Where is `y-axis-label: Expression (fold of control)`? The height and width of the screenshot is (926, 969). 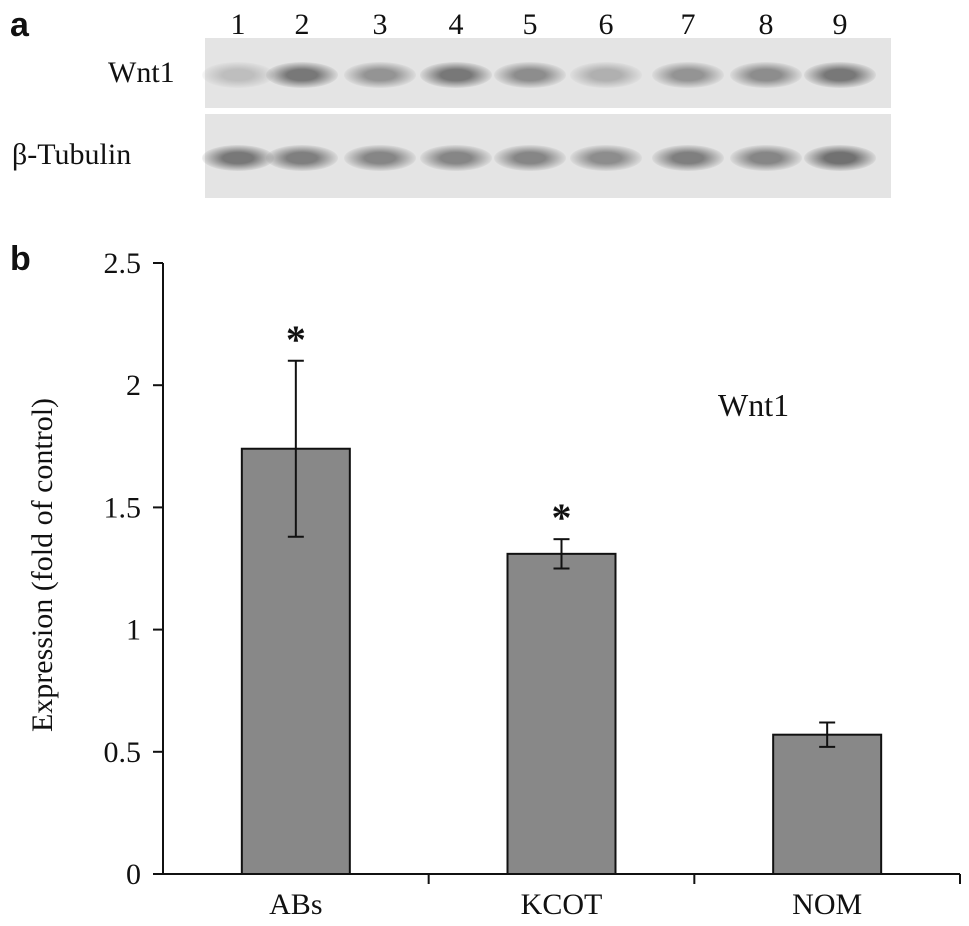
y-axis-label: Expression (fold of control) is located at coordinates (42, 565).